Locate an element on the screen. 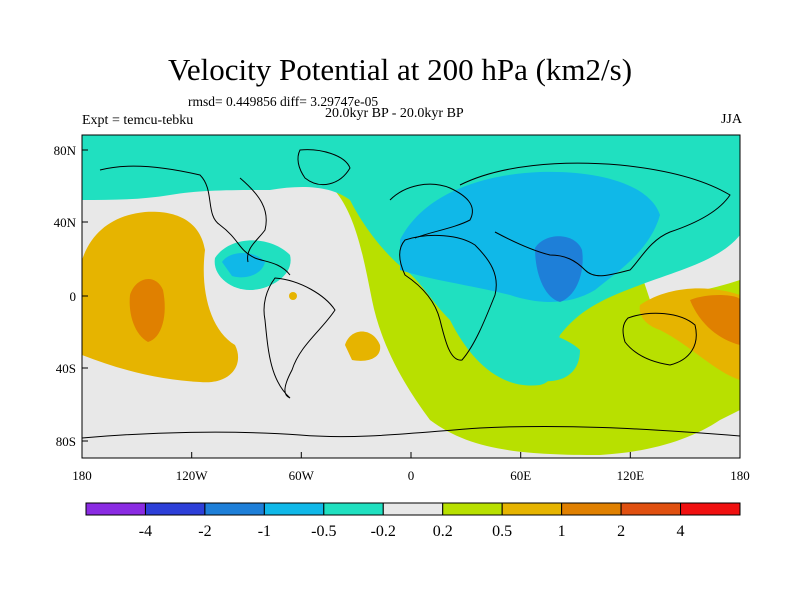 The image size is (800, 600). colorbar-label: 1 is located at coordinates (562, 531).